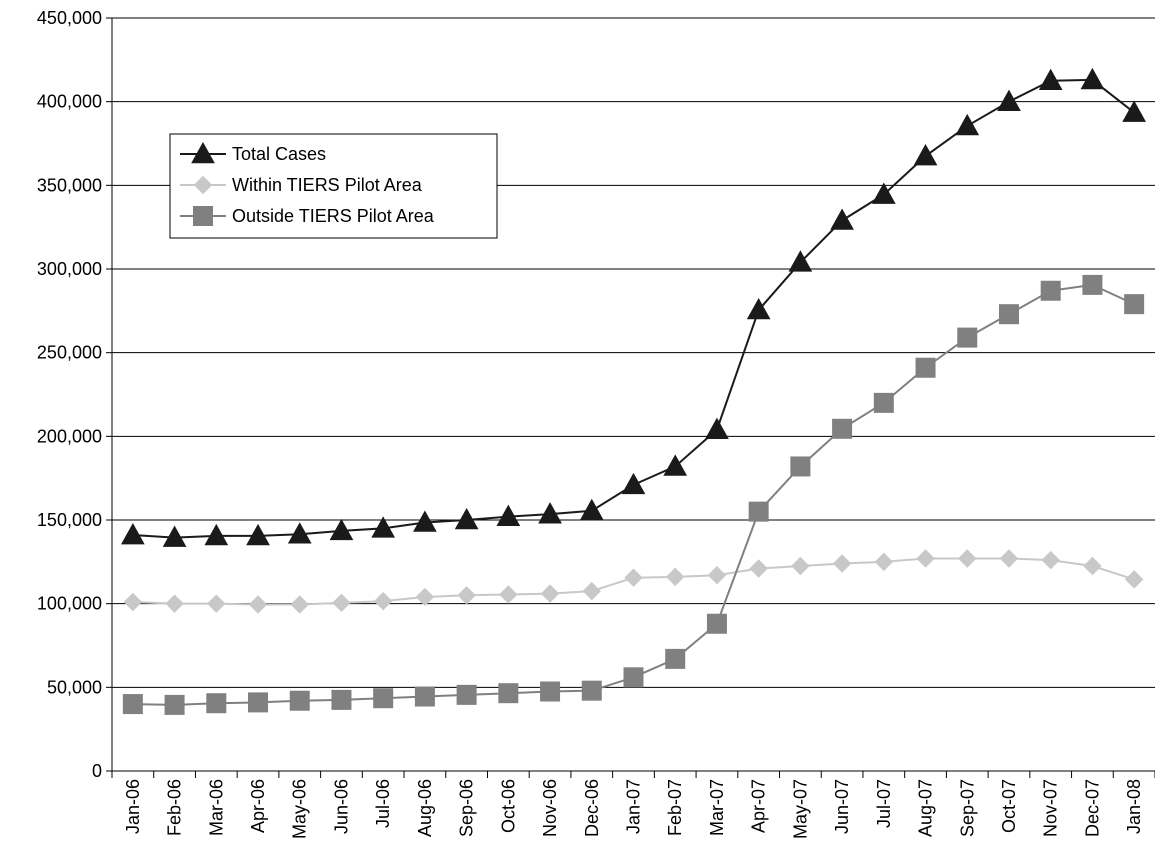 The width and height of the screenshot is (1155, 860). I want to click on x-tick-label: Aug-07, so click(926, 808).